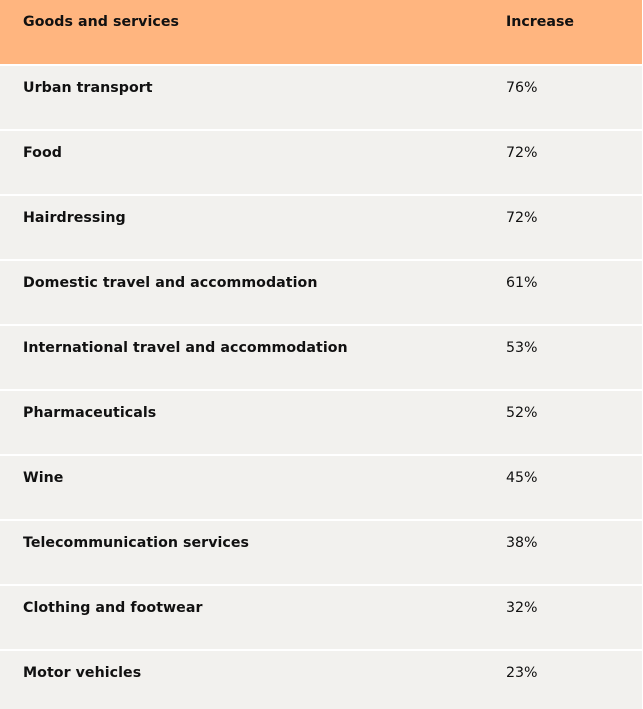  Describe the element at coordinates (42, 153) in the screenshot. I see `goods-cell: Food` at that location.